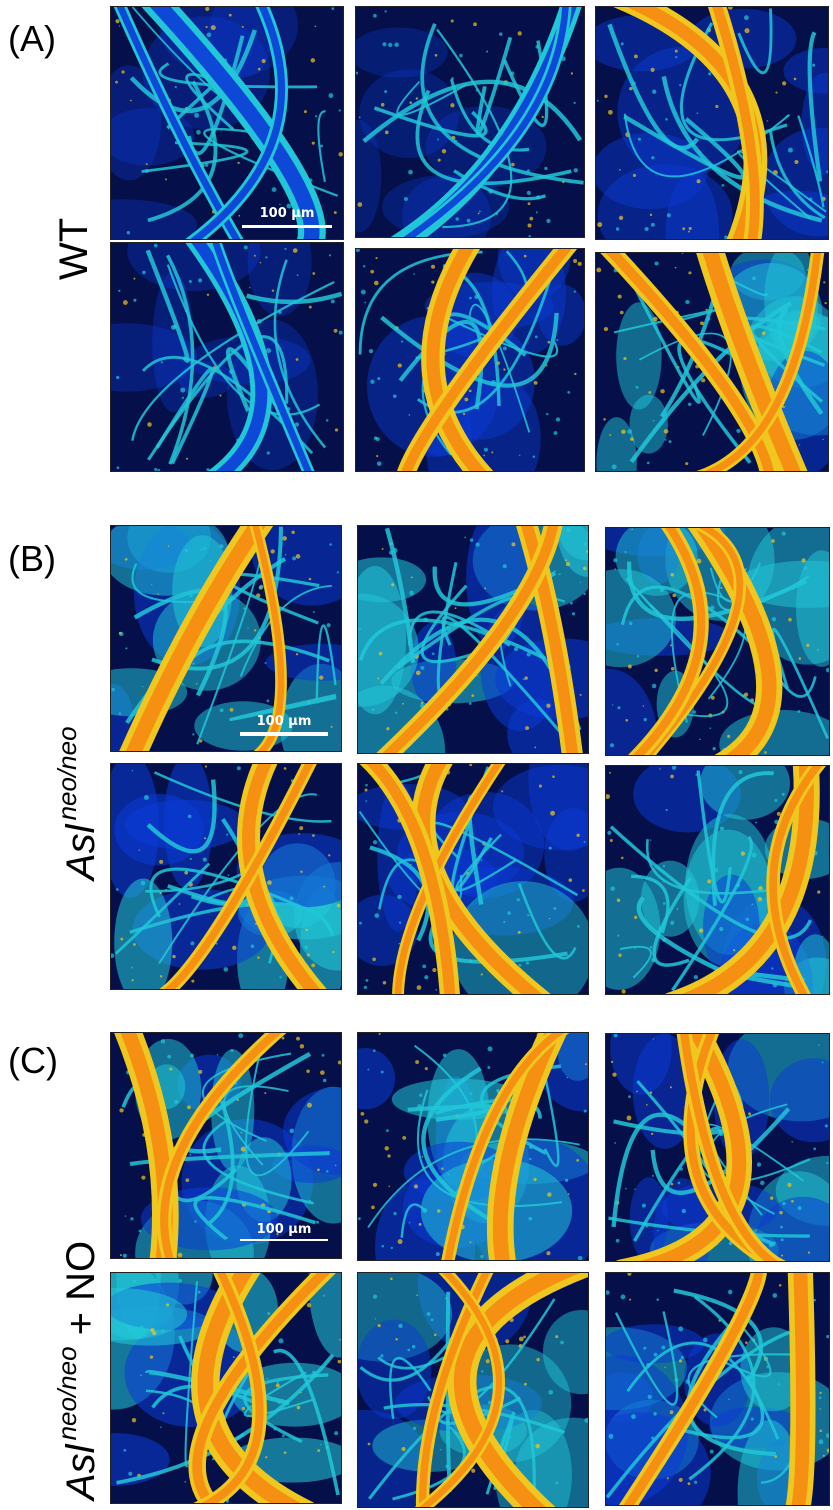 The width and height of the screenshot is (833, 1510). I want to click on micrograph-c5, so click(473, 1390).